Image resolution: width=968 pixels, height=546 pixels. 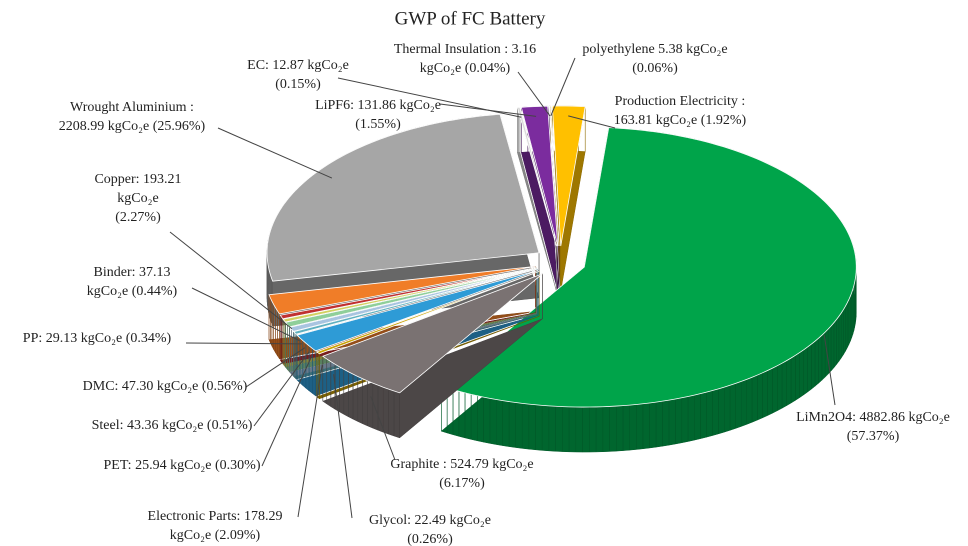 What do you see at coordinates (680, 120) in the screenshot?
I see `data-label: 163.81 kgCo₂e (1.92%)` at bounding box center [680, 120].